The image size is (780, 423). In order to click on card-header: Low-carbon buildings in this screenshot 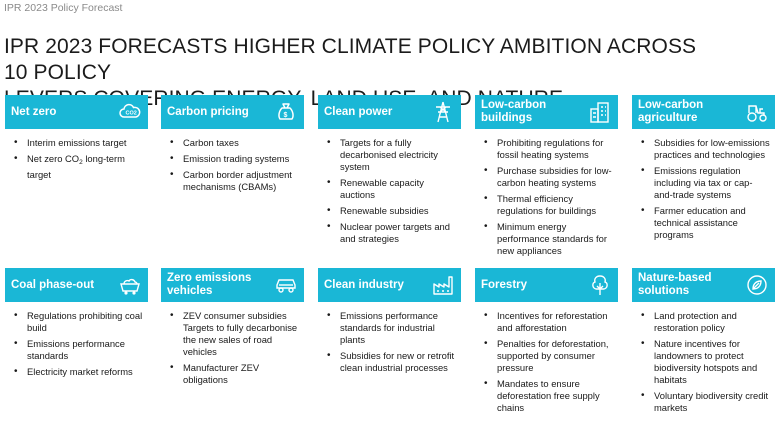, I will do `click(546, 112)`.